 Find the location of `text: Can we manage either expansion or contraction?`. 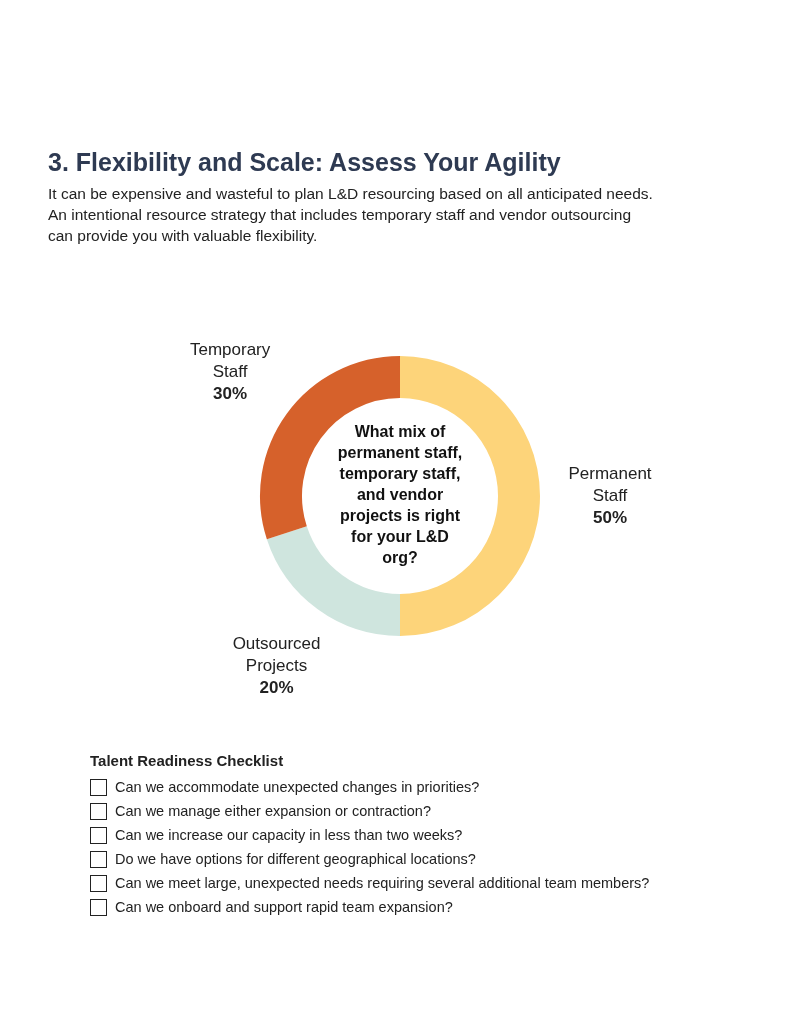

text: Can we manage either expansion or contraction? is located at coordinates (273, 811).